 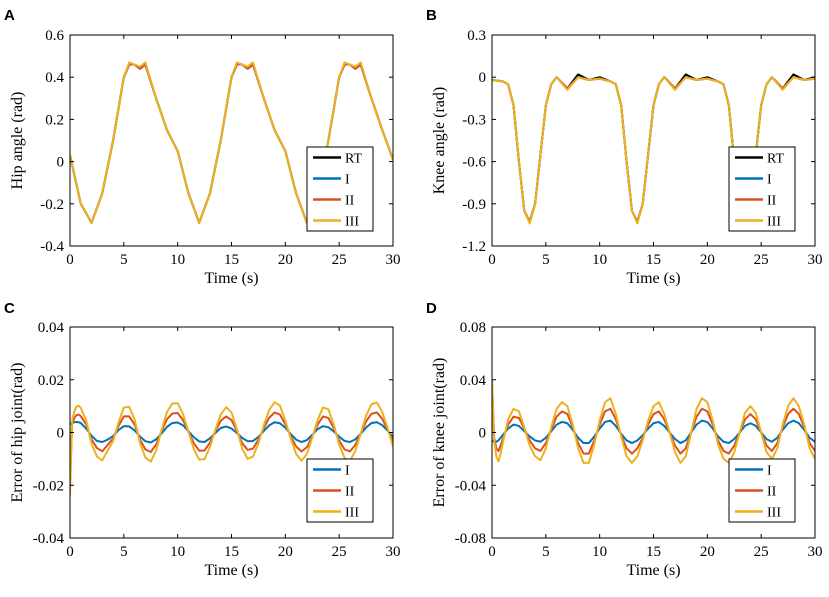 I want to click on y-axis-label: Error of hip joint(rad), so click(x=17, y=433).